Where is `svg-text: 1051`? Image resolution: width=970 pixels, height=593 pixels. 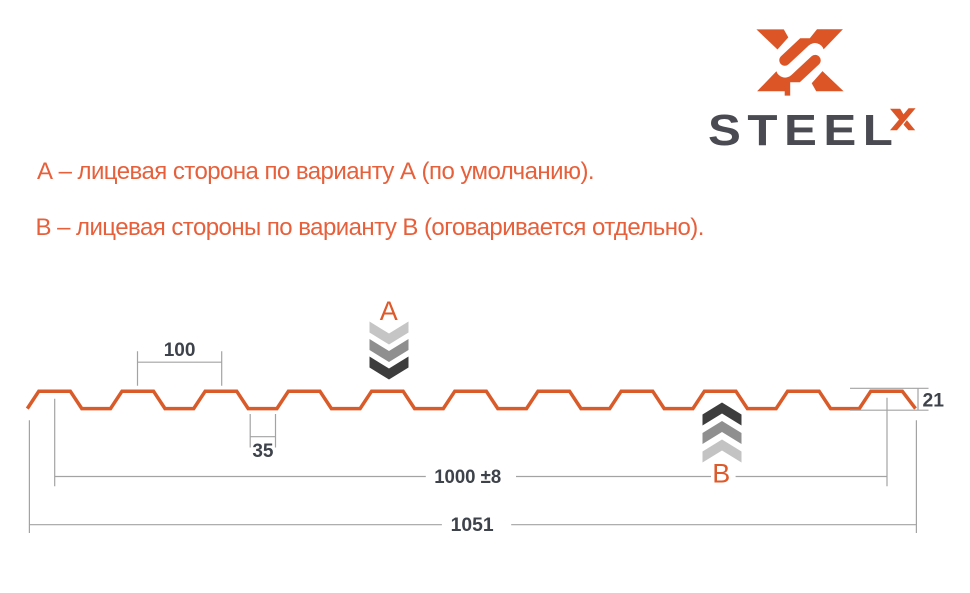 svg-text: 1051 is located at coordinates (472, 525).